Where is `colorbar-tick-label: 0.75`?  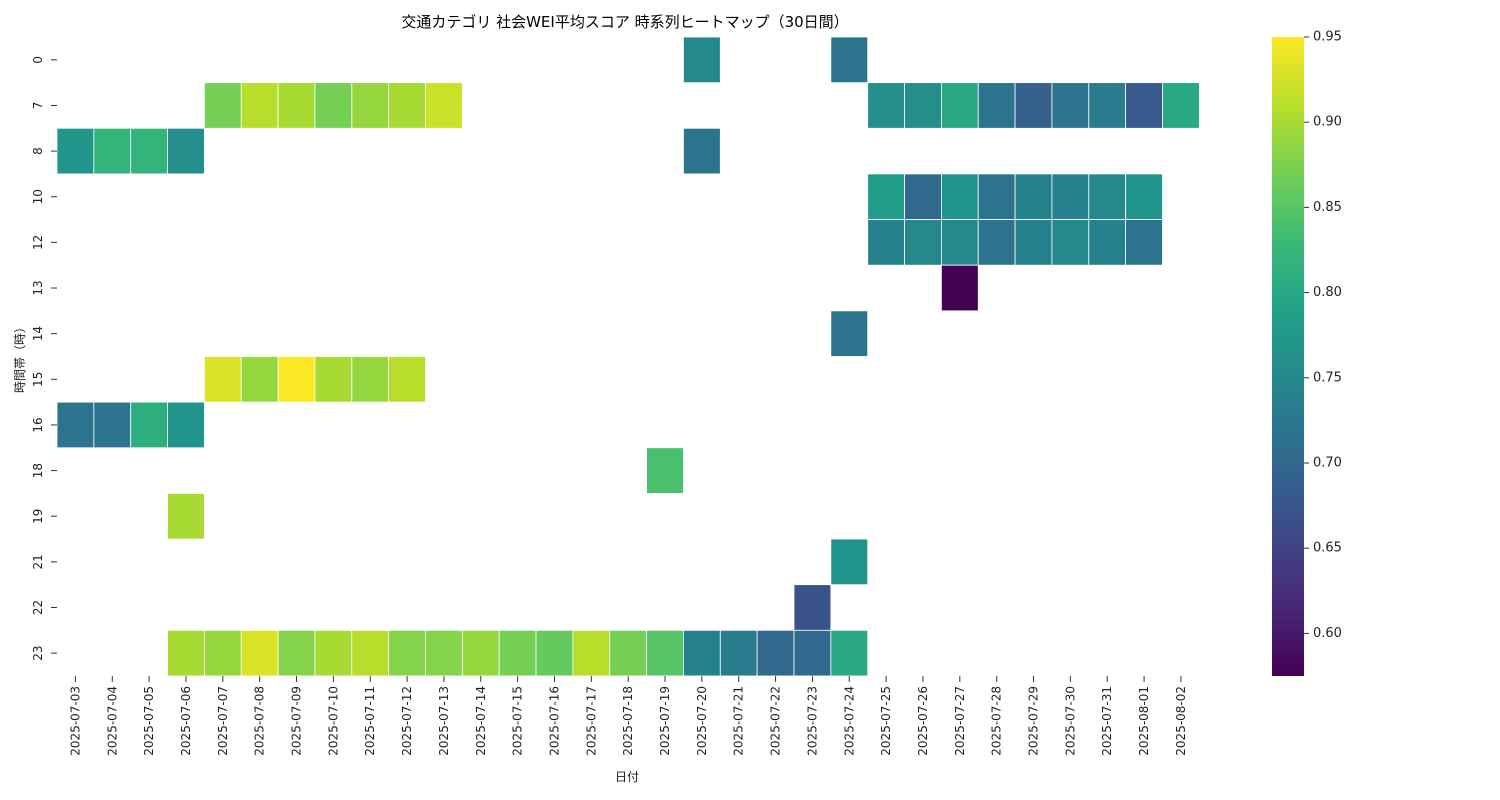 colorbar-tick-label: 0.75 is located at coordinates (1327, 377).